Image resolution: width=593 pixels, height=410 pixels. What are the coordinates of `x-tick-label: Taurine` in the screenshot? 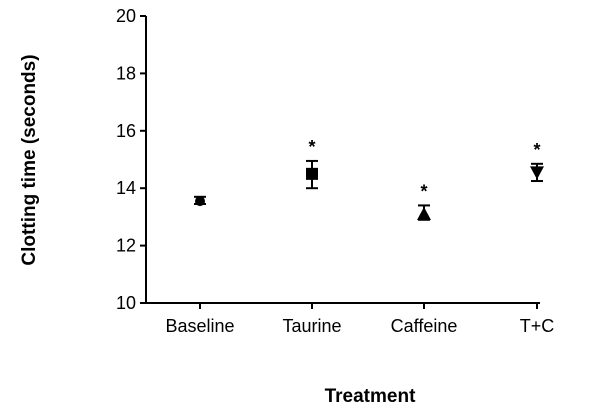 It's located at (311, 326).